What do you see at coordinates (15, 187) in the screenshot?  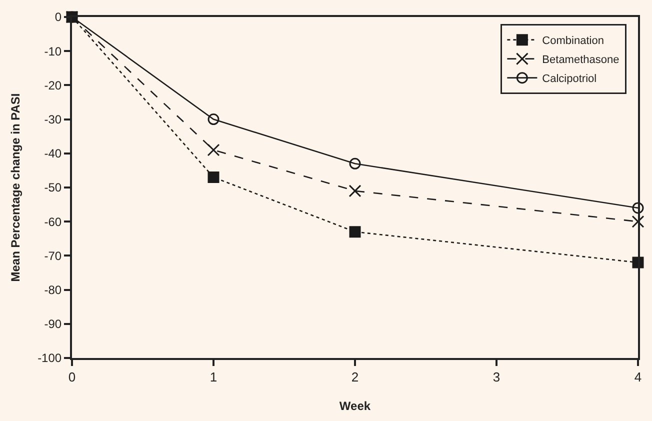 I see `y-axis-title: Mean Percentage change in PASI` at bounding box center [15, 187].